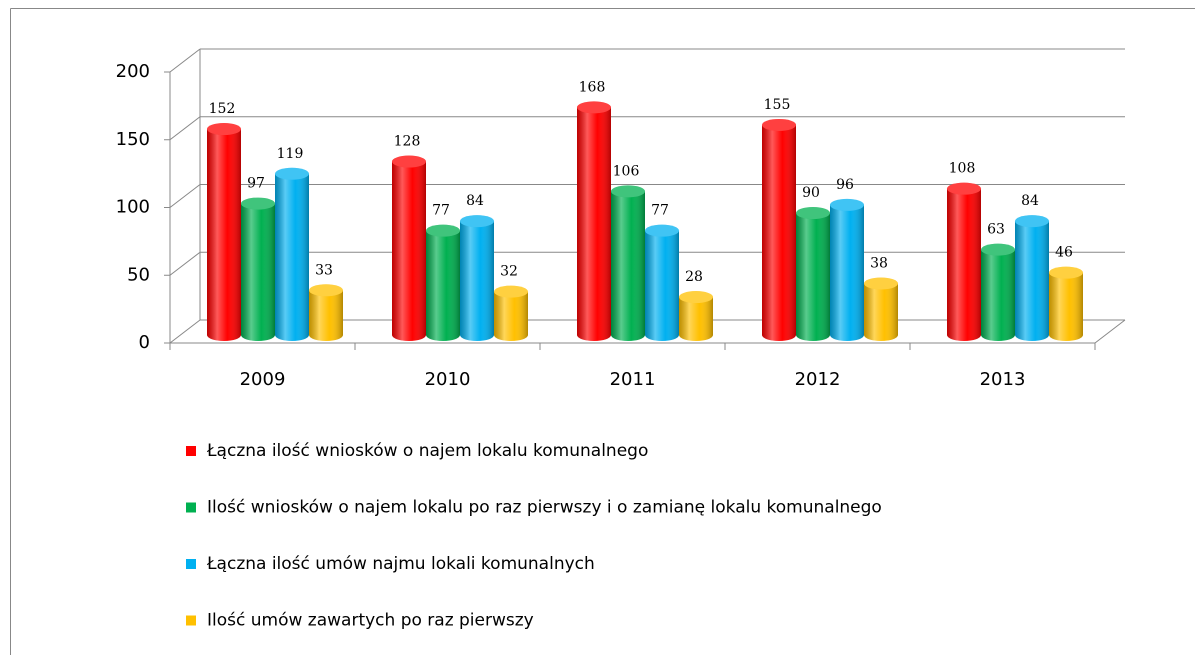 The image size is (1195, 655). Describe the element at coordinates (144, 342) in the screenshot. I see `y-tick-label: 0` at that location.